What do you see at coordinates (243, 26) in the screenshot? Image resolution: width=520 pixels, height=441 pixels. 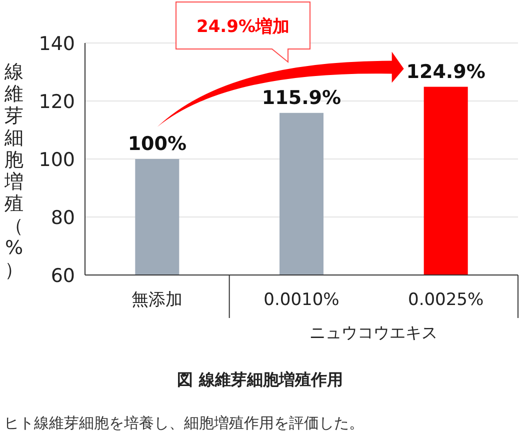 I see `text: 24.9%増加` at bounding box center [243, 26].